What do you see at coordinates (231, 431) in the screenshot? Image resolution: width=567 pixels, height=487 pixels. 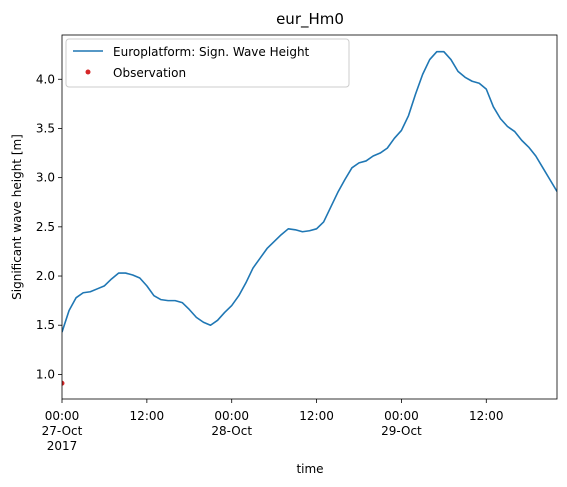 I see `x-tick-label: 28-Oct` at bounding box center [231, 431].